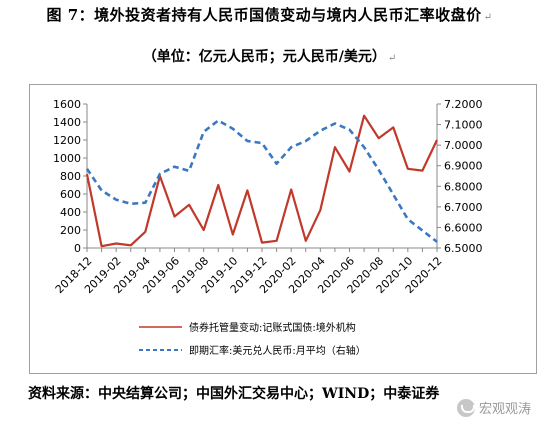  What do you see at coordinates (67, 158) in the screenshot?
I see `left-tick-label: 1000` at bounding box center [67, 158].